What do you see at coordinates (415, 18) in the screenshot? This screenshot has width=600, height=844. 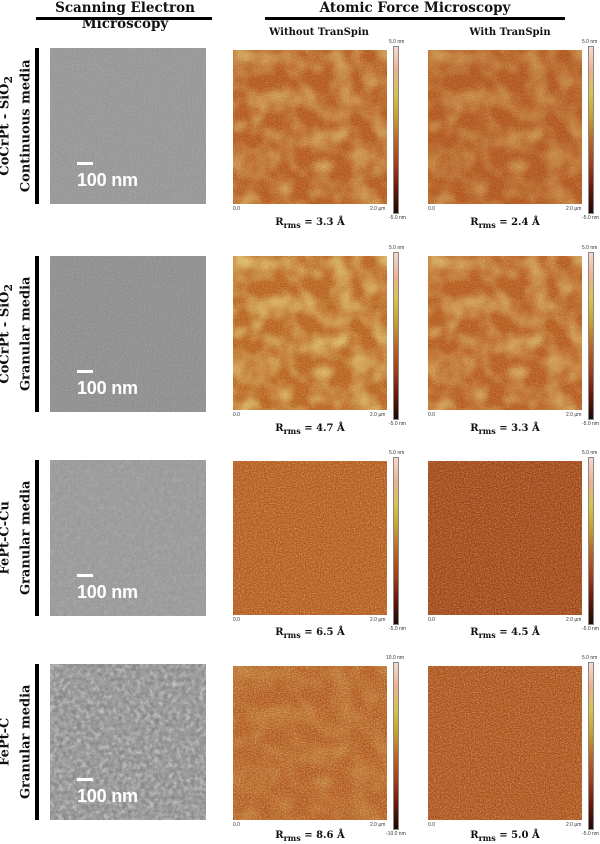 I see `afm-header-underline` at bounding box center [415, 18].